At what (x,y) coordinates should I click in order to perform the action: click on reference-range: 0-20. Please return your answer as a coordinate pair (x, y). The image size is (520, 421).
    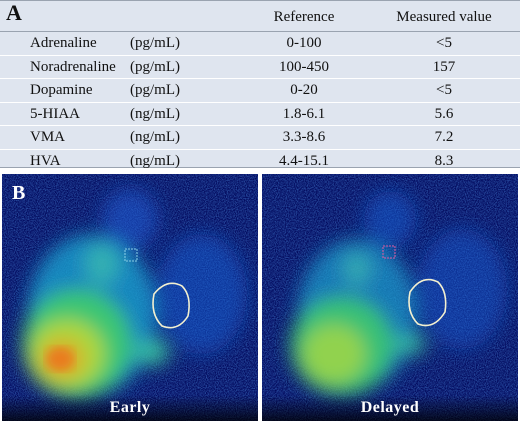
    Looking at the image, I should click on (304, 90).